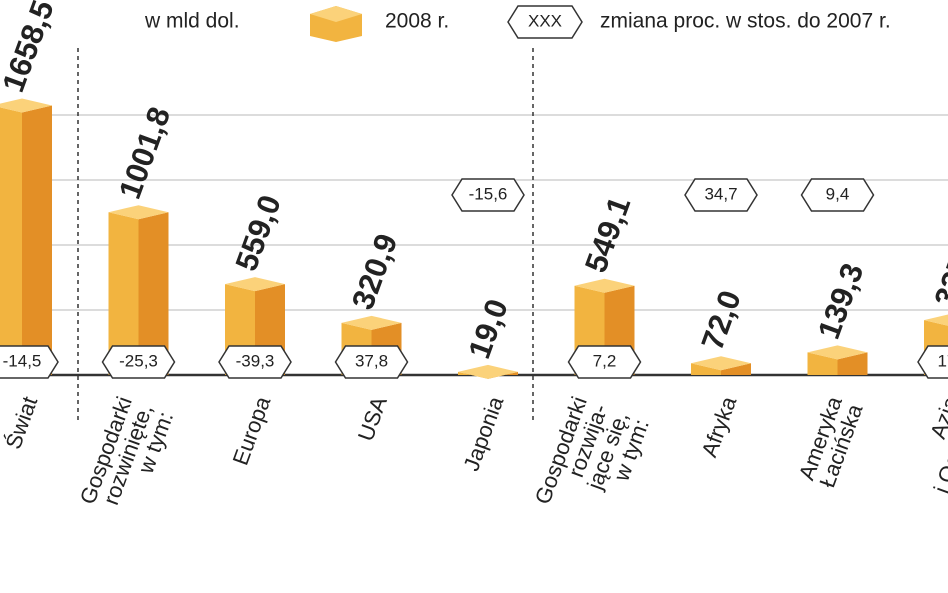 This screenshot has width=948, height=593. What do you see at coordinates (928, 444) in the screenshot?
I see `x-tick-label: Azjai Oceania` at bounding box center [928, 444].